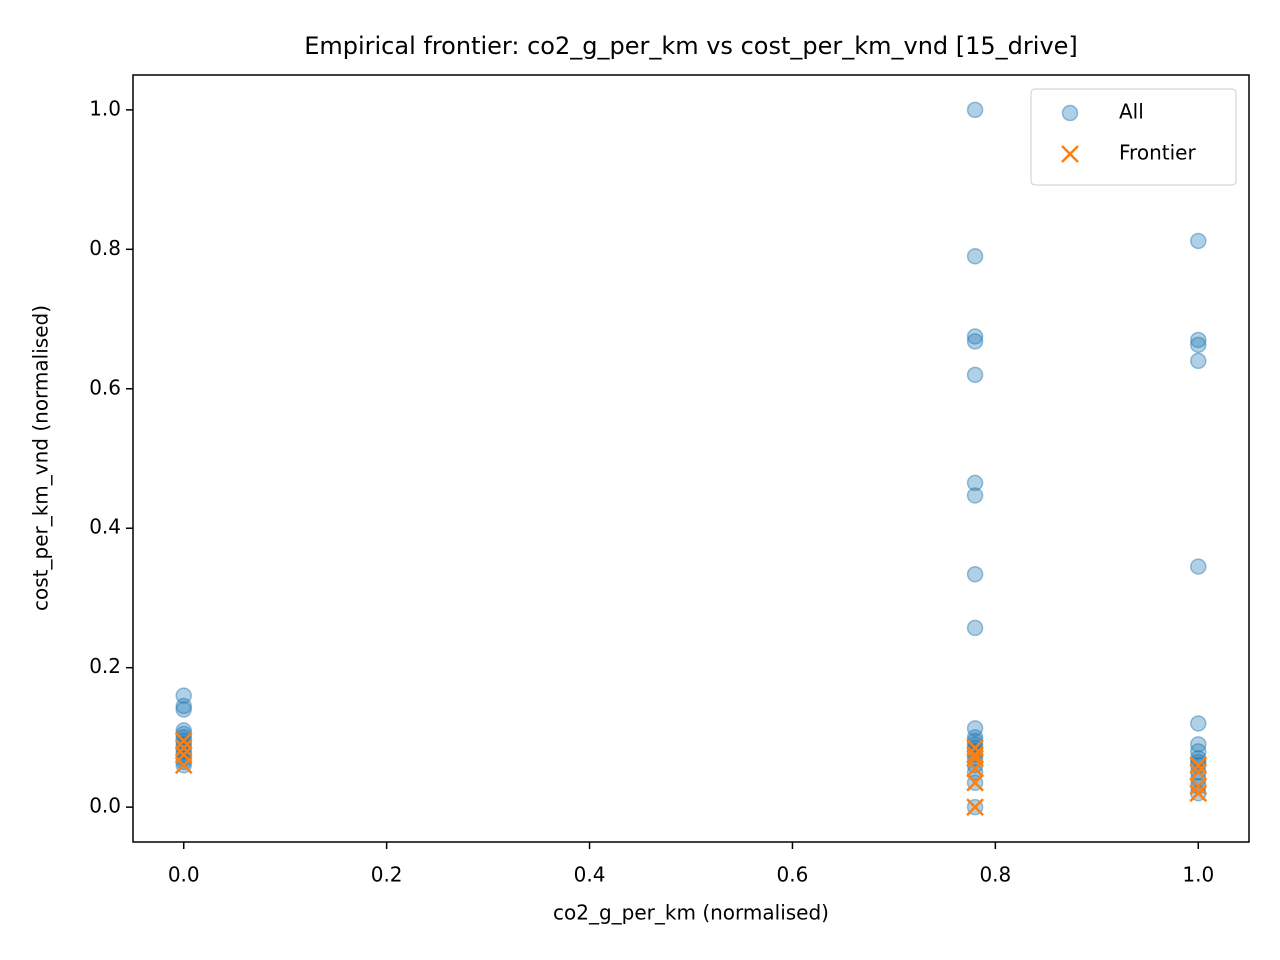  I want to click on y-tick-label: 0.0, so click(105, 806).